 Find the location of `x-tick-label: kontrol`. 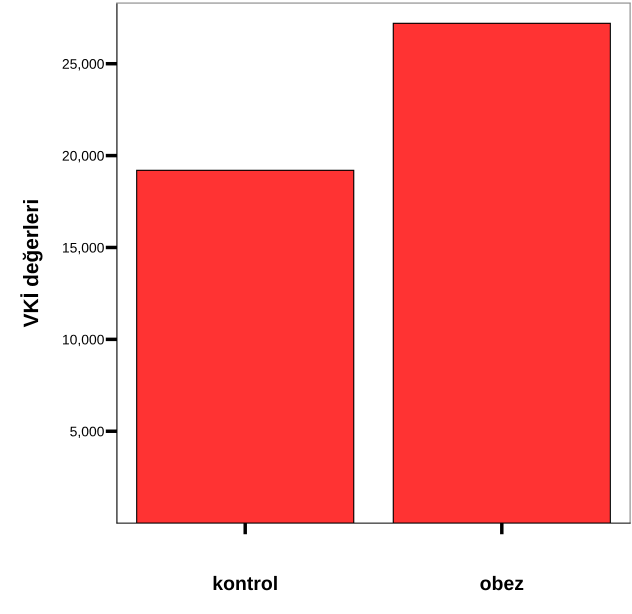

x-tick-label: kontrol is located at coordinates (245, 583).